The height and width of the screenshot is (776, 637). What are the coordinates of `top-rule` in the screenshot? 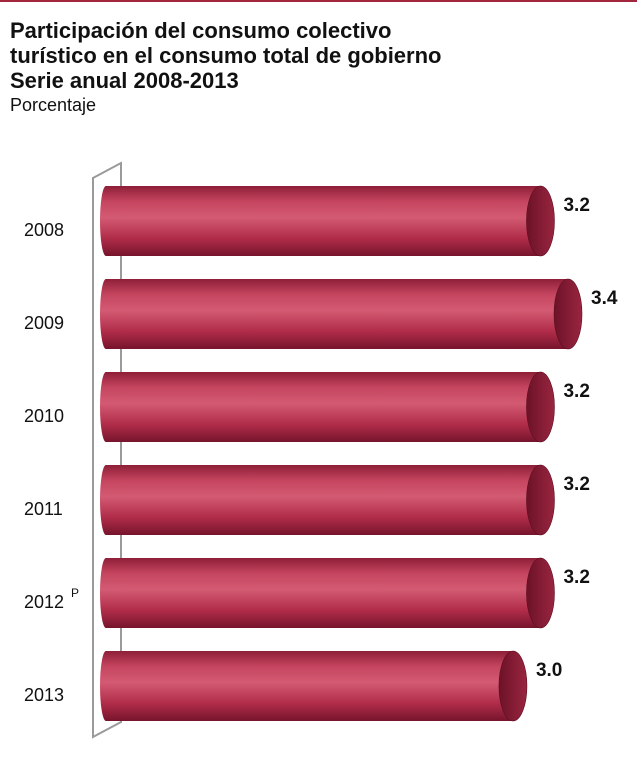 It's located at (318, 1).